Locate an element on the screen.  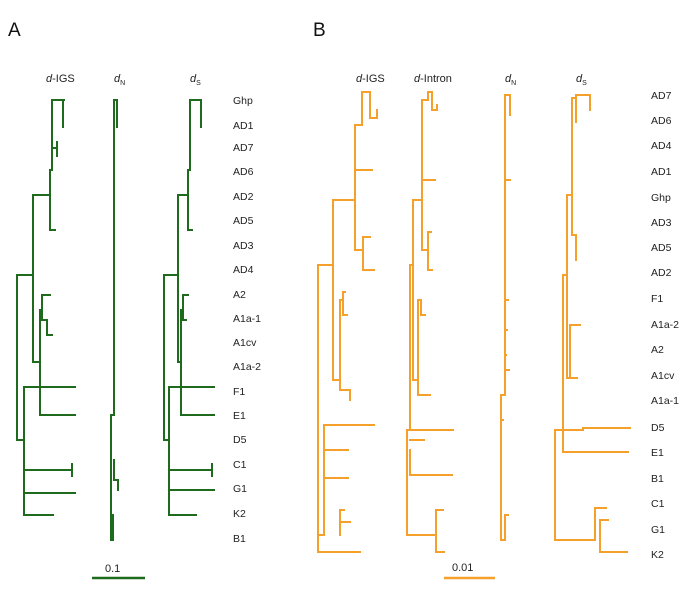
panel-b-tree-dn is located at coordinates (505, 317).